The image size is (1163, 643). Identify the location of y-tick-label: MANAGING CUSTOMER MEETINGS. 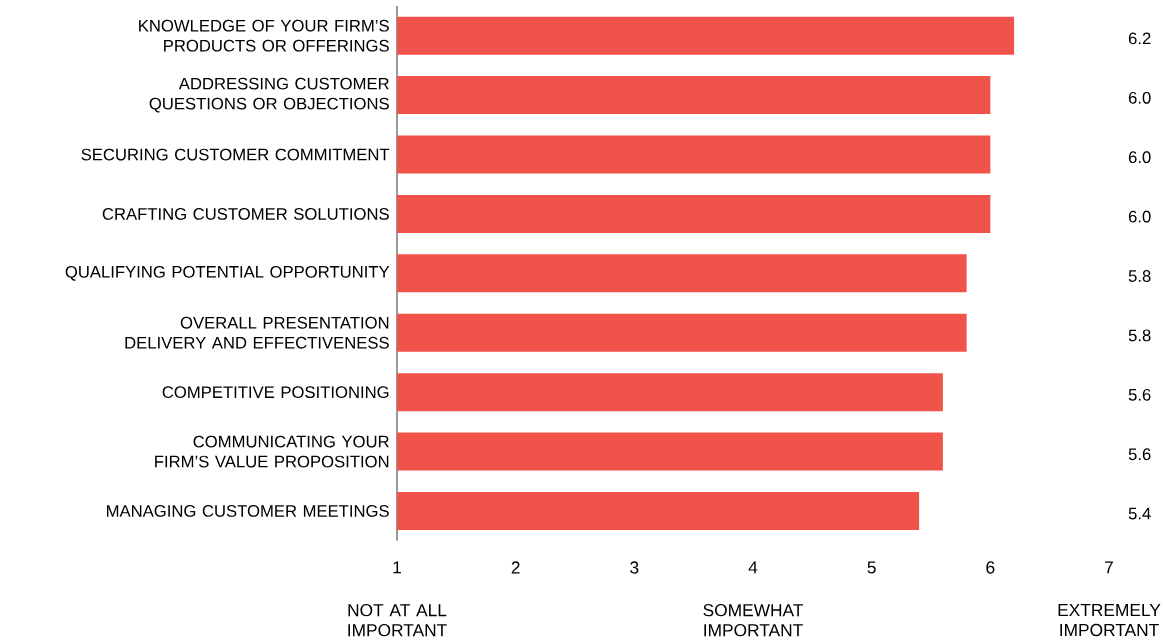
(248, 511).